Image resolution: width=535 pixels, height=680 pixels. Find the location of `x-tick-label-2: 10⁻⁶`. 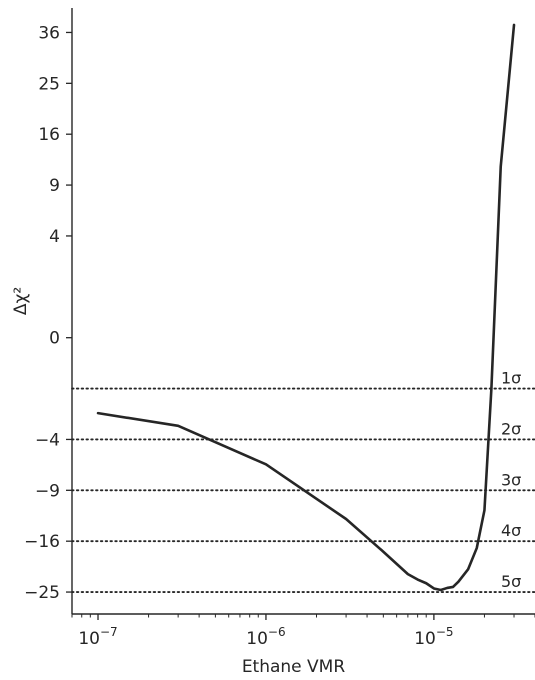

x-tick-label-2: 10⁻⁶ is located at coordinates (265, 637).